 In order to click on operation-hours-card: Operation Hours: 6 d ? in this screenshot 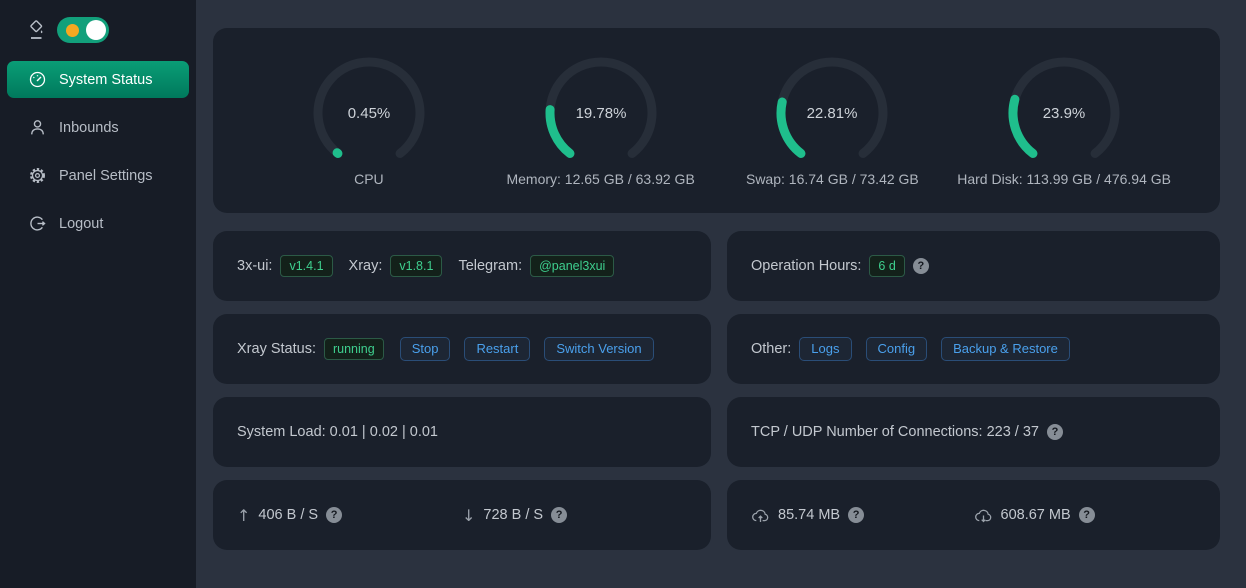, I will do `click(973, 266)`.